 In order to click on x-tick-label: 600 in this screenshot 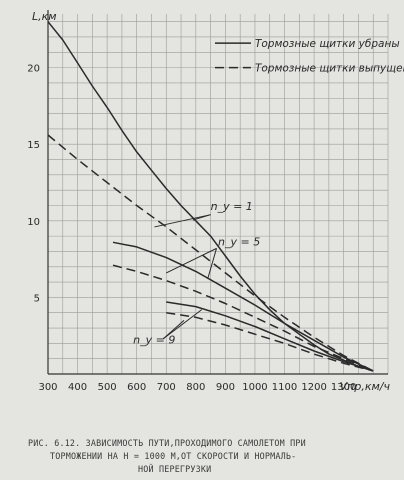, I will do `click(136, 387)`.